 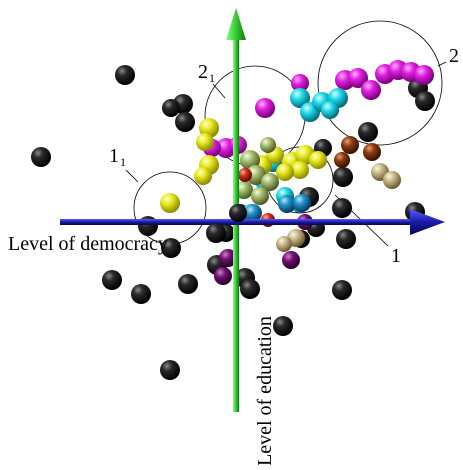 What do you see at coordinates (245, 175) in the screenshot?
I see `red-sphere` at bounding box center [245, 175].